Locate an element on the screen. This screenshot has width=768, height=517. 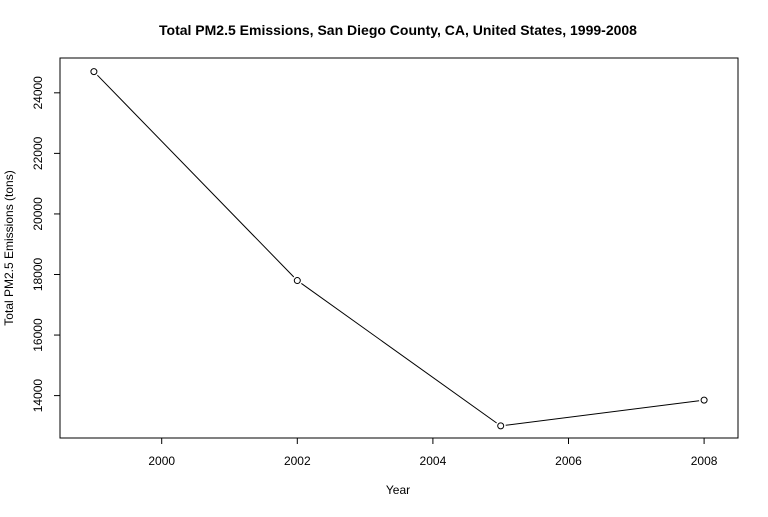
x-tick-label: 2002 is located at coordinates (297, 461).